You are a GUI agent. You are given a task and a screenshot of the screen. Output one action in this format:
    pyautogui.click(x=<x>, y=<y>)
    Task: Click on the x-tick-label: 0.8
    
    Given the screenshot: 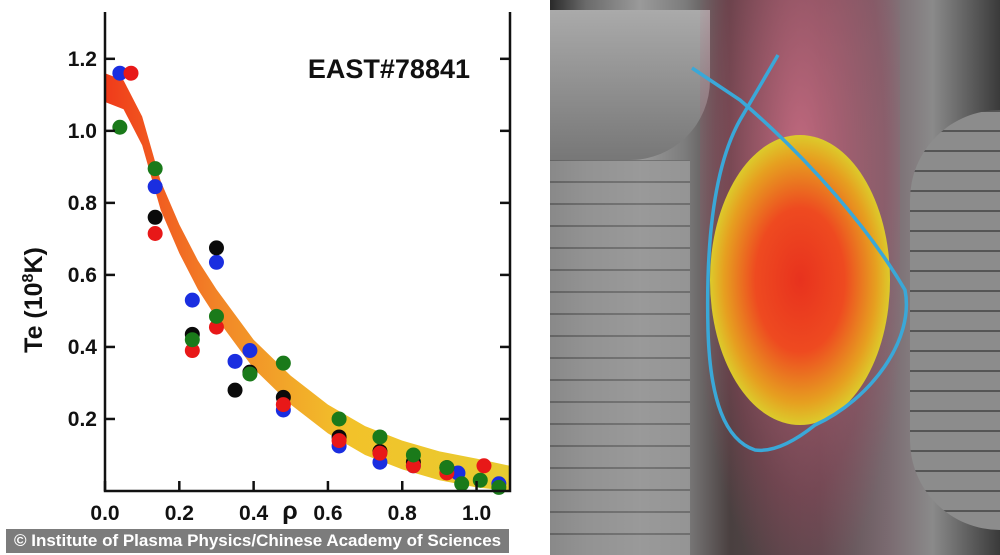 What is the action you would take?
    pyautogui.click(x=403, y=513)
    